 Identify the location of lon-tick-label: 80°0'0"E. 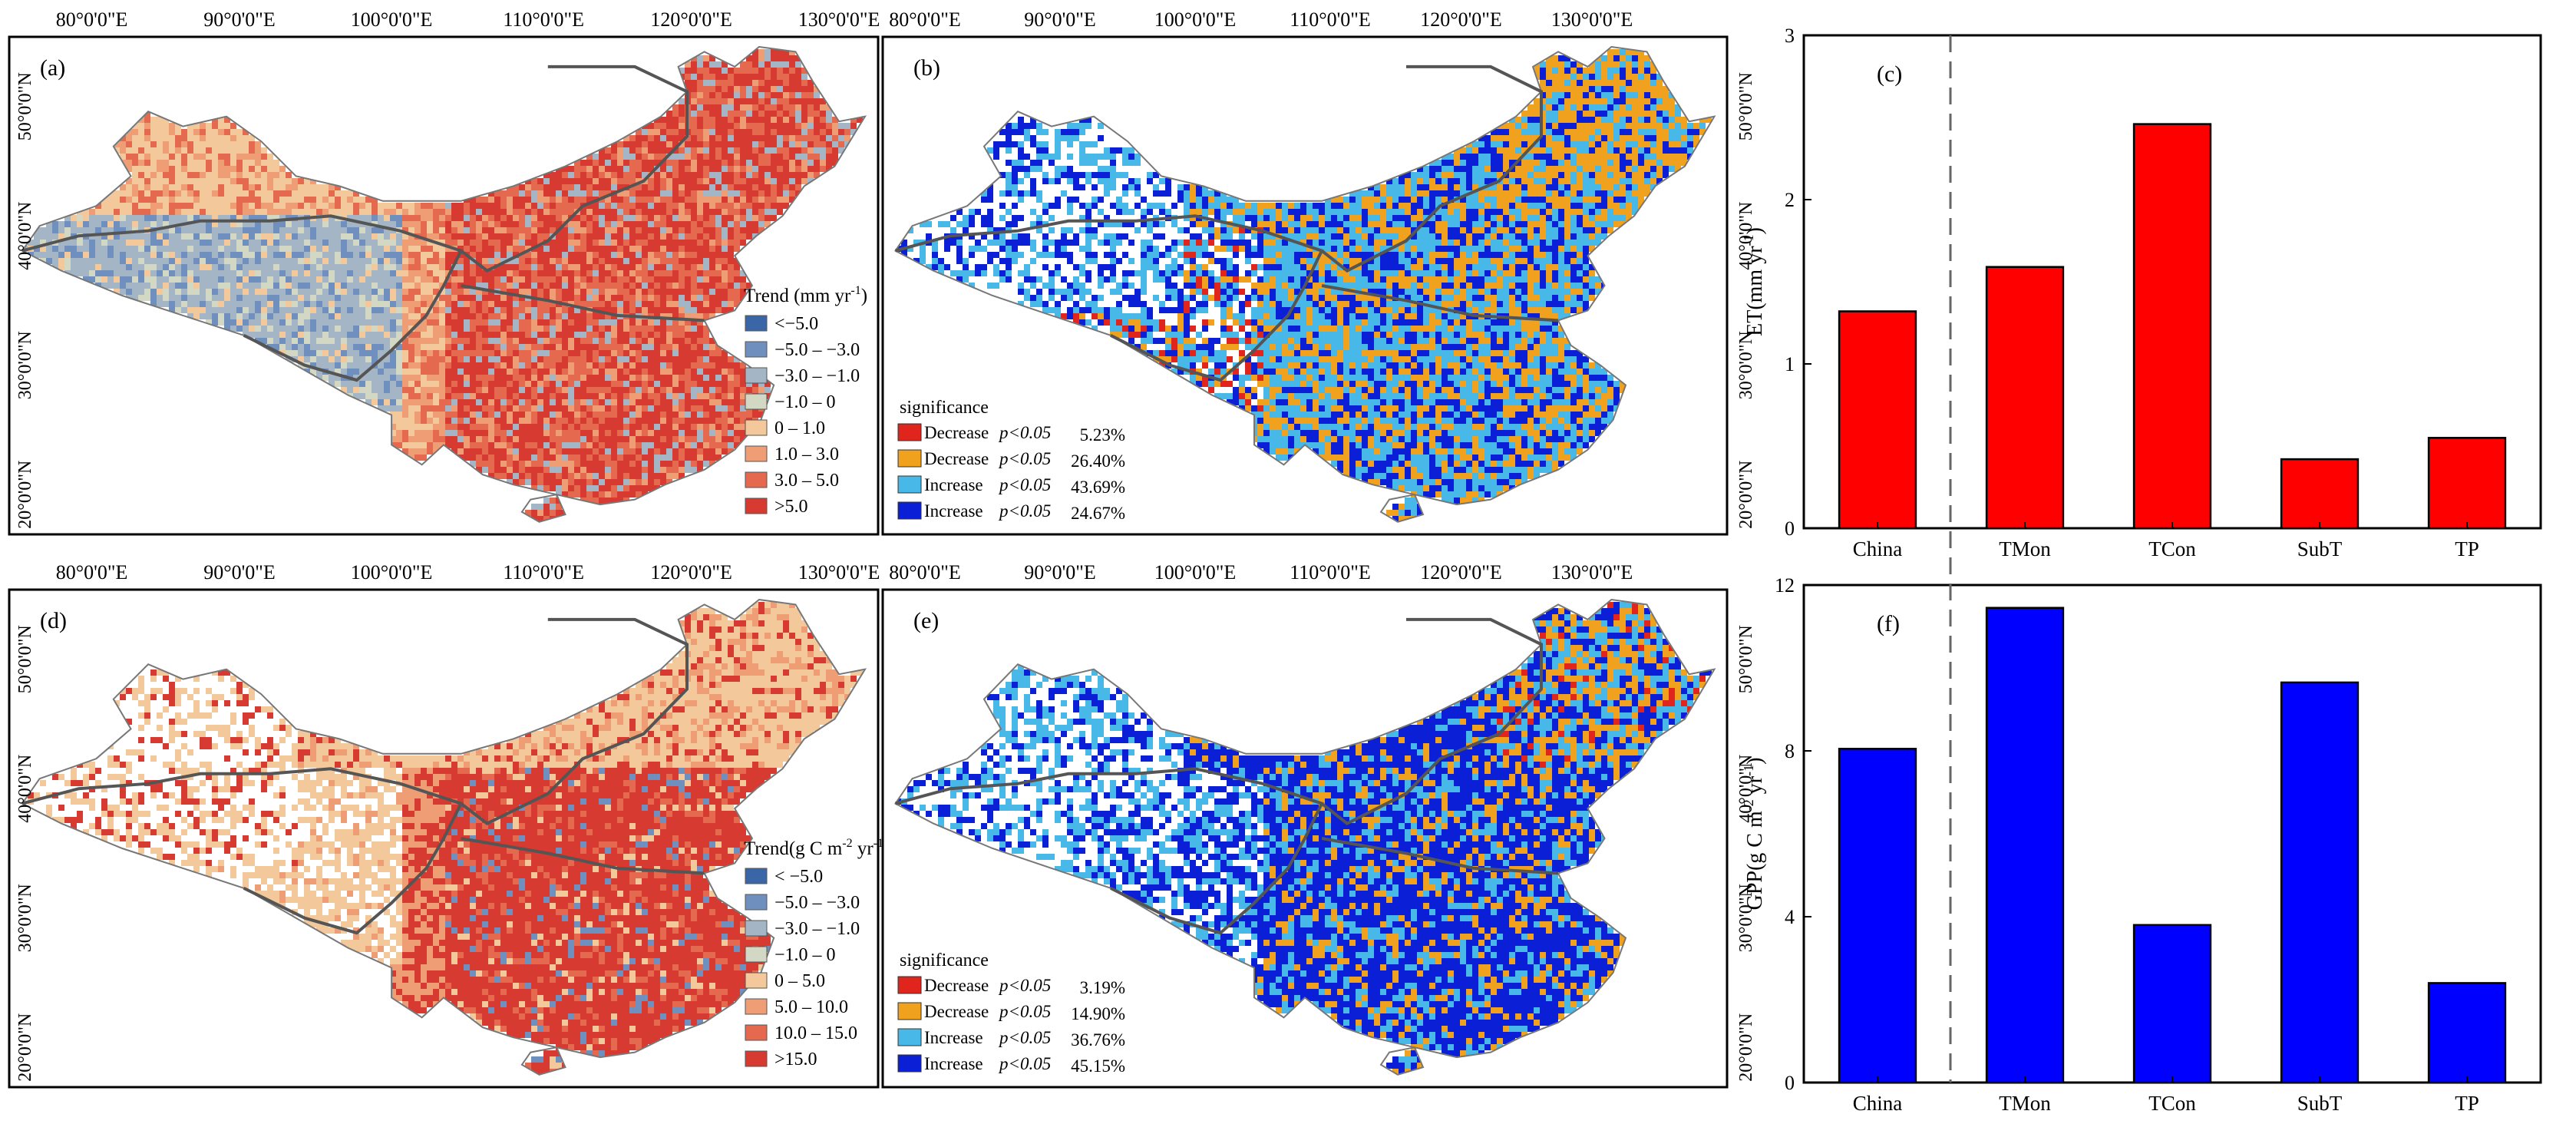
(92, 572).